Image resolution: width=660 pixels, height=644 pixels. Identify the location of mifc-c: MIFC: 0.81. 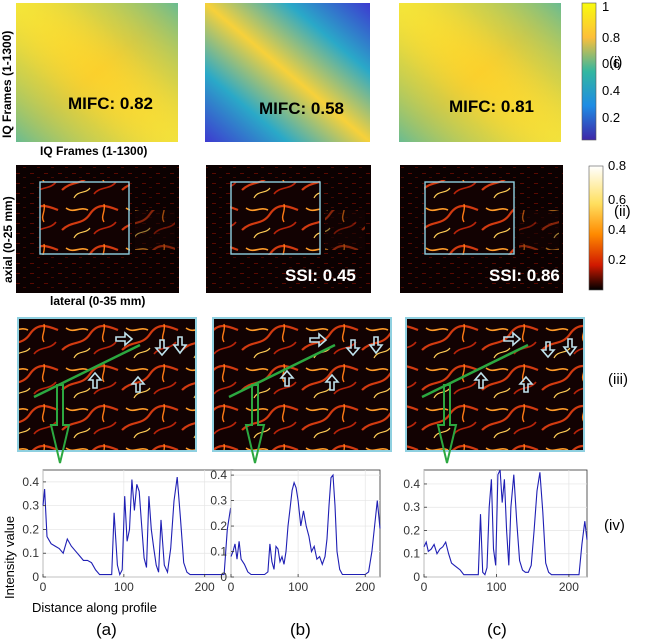
(492, 106).